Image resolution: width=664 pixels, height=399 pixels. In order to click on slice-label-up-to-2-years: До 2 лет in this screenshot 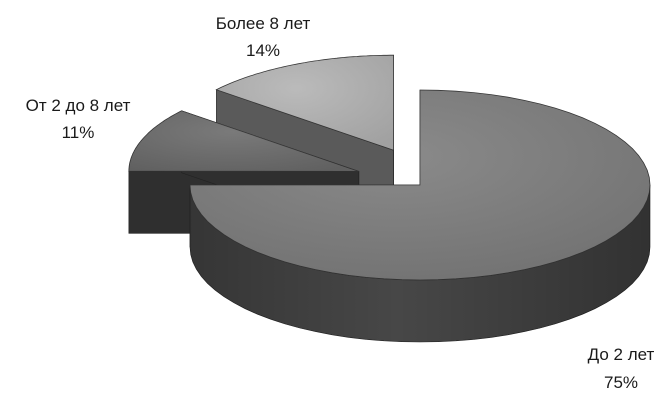, I will do `click(621, 354)`.